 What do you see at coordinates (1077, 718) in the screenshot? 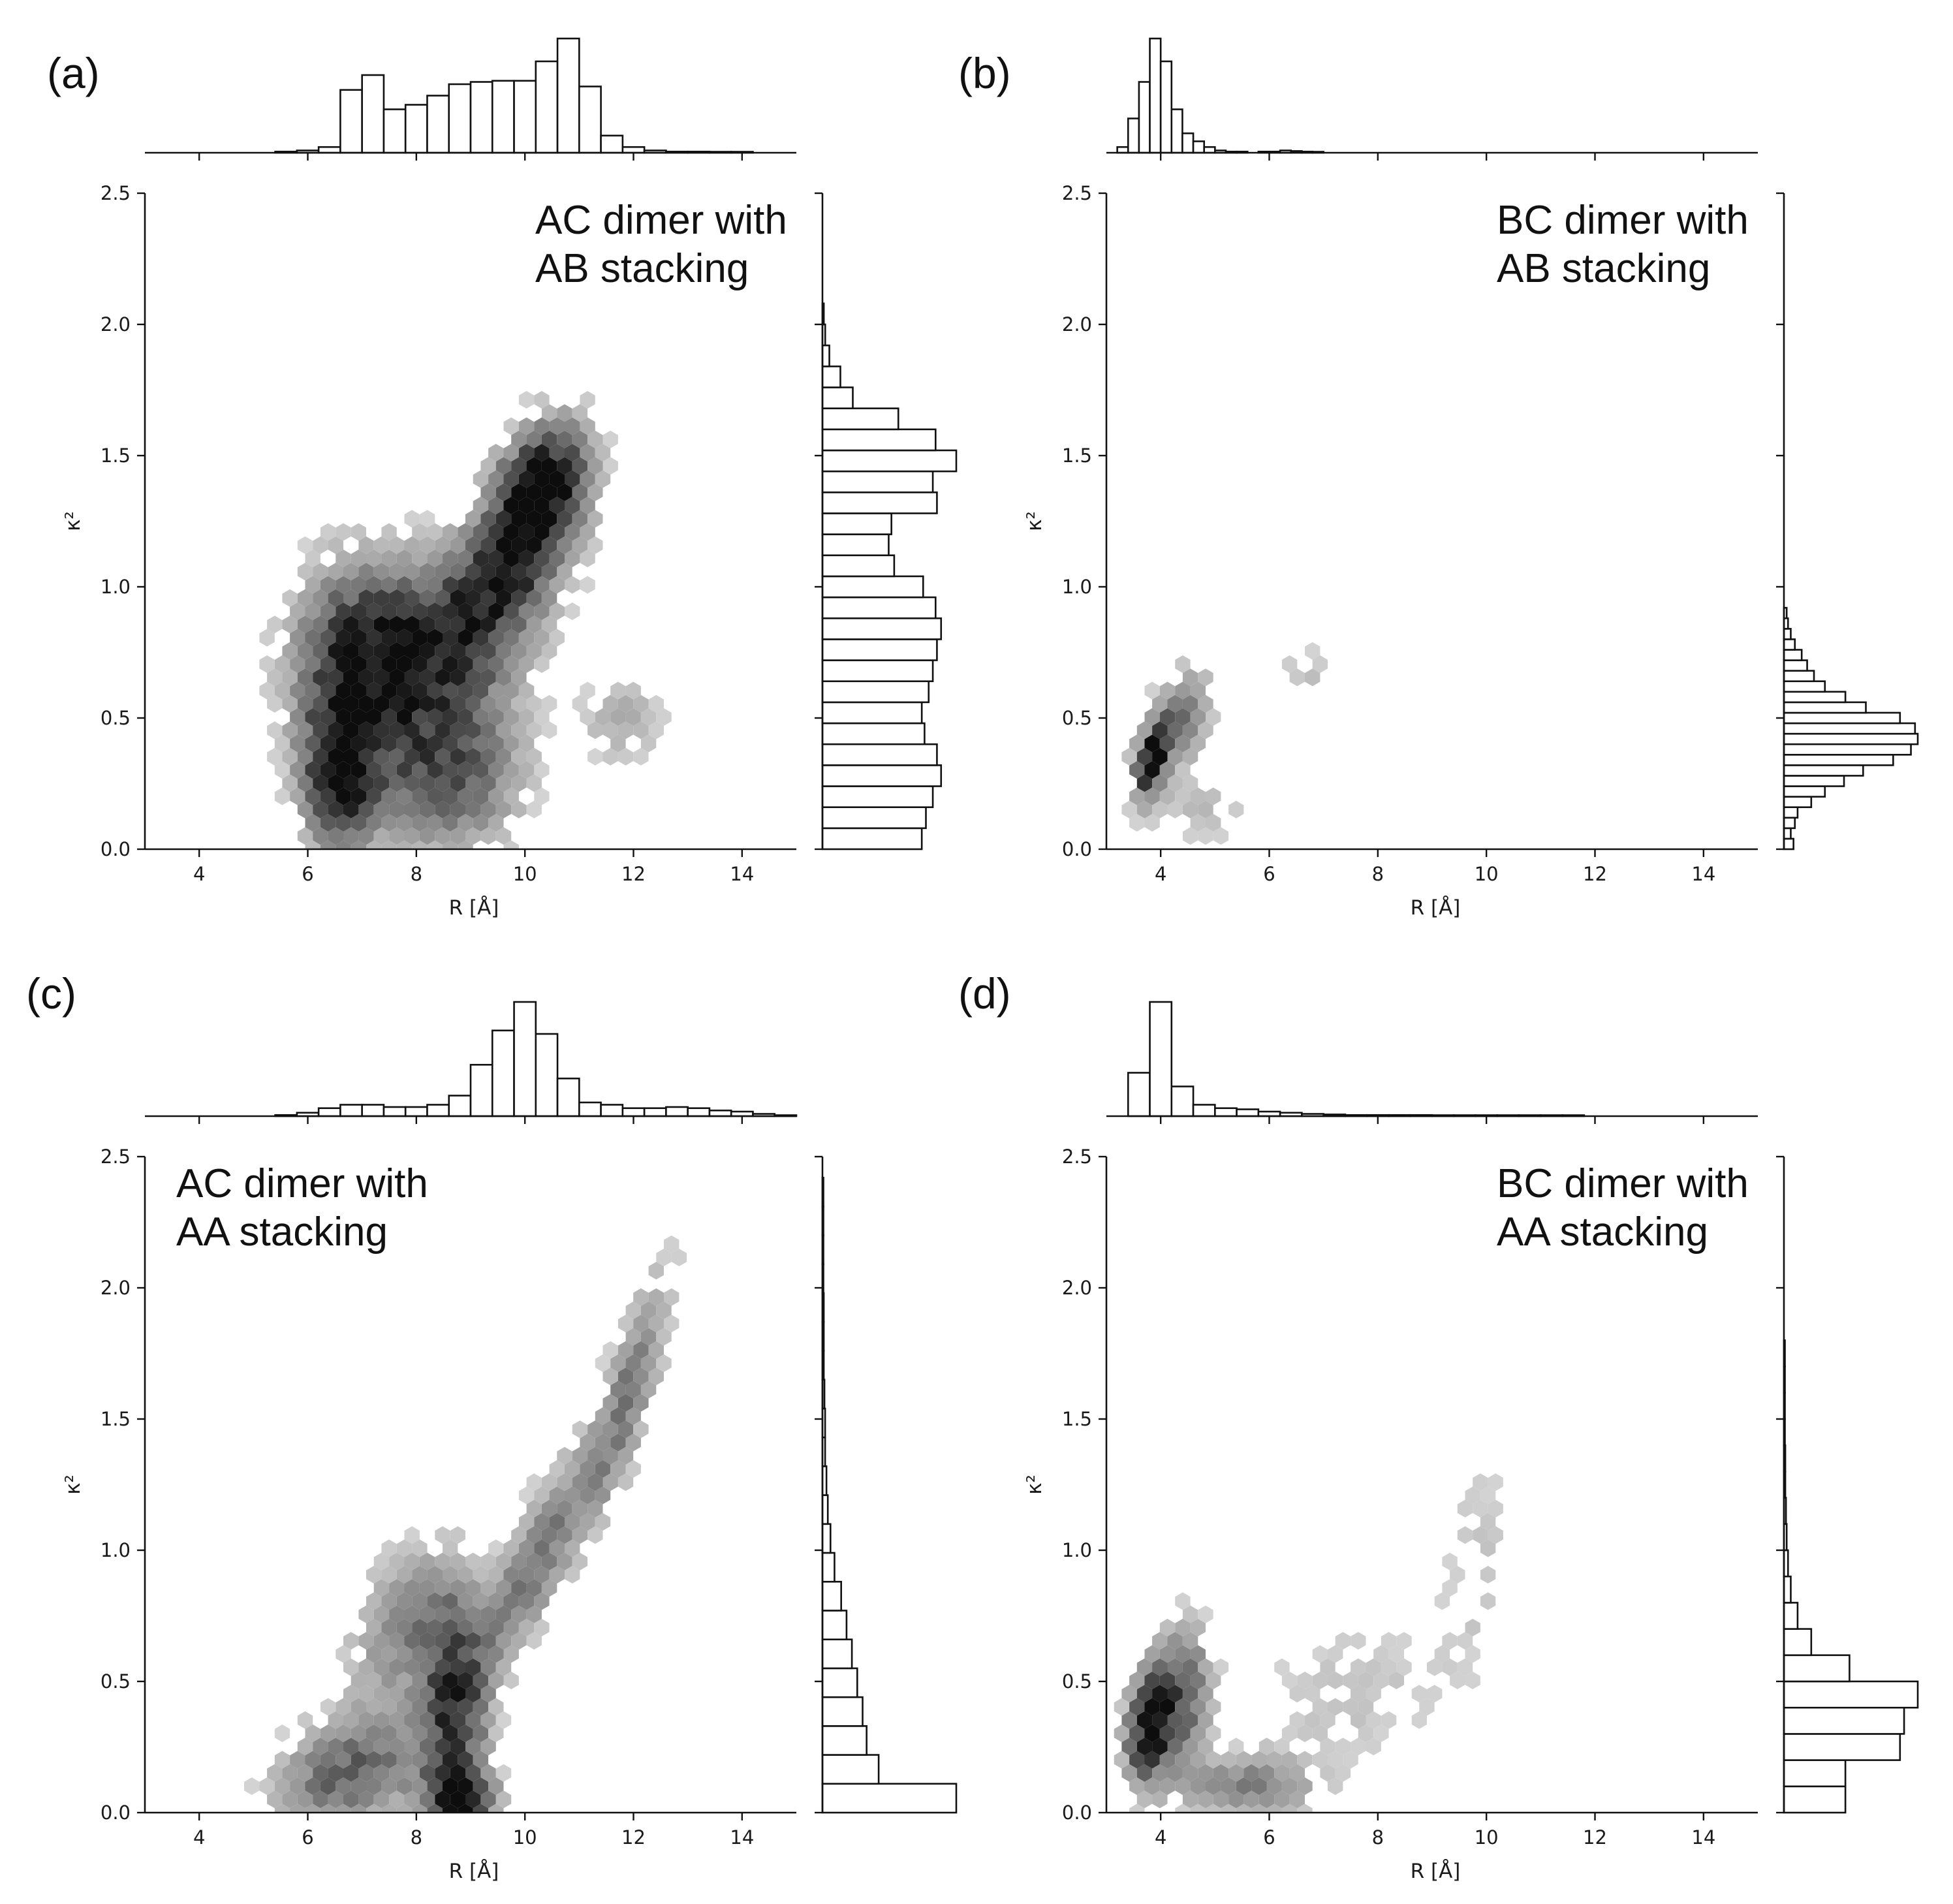
I see `y-tick-label: 0.5` at bounding box center [1077, 718].